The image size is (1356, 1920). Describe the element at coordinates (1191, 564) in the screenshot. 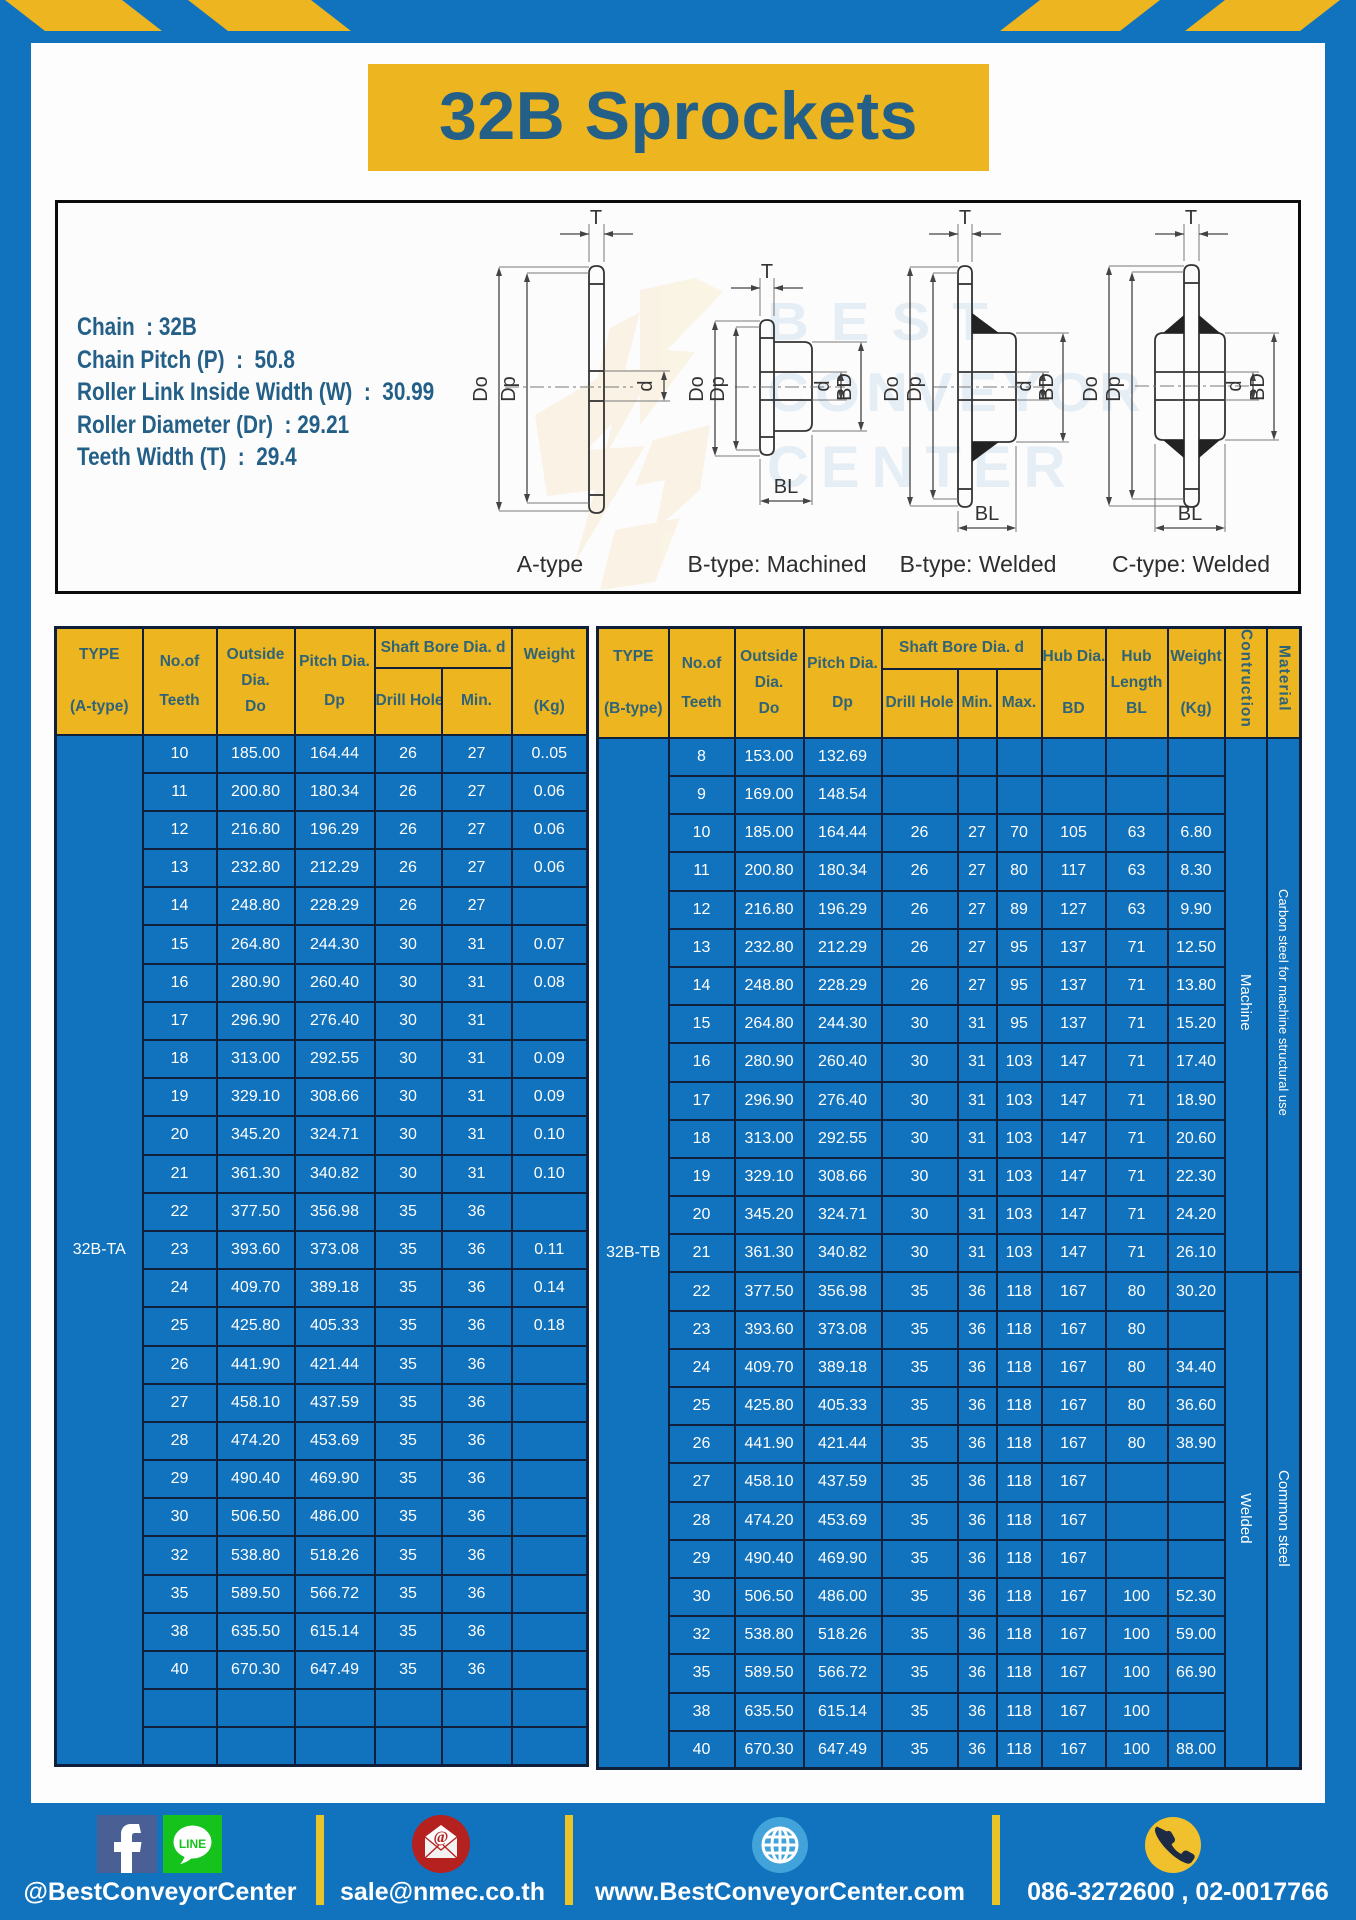

I see `svg-text: C-type: Welded` at that location.